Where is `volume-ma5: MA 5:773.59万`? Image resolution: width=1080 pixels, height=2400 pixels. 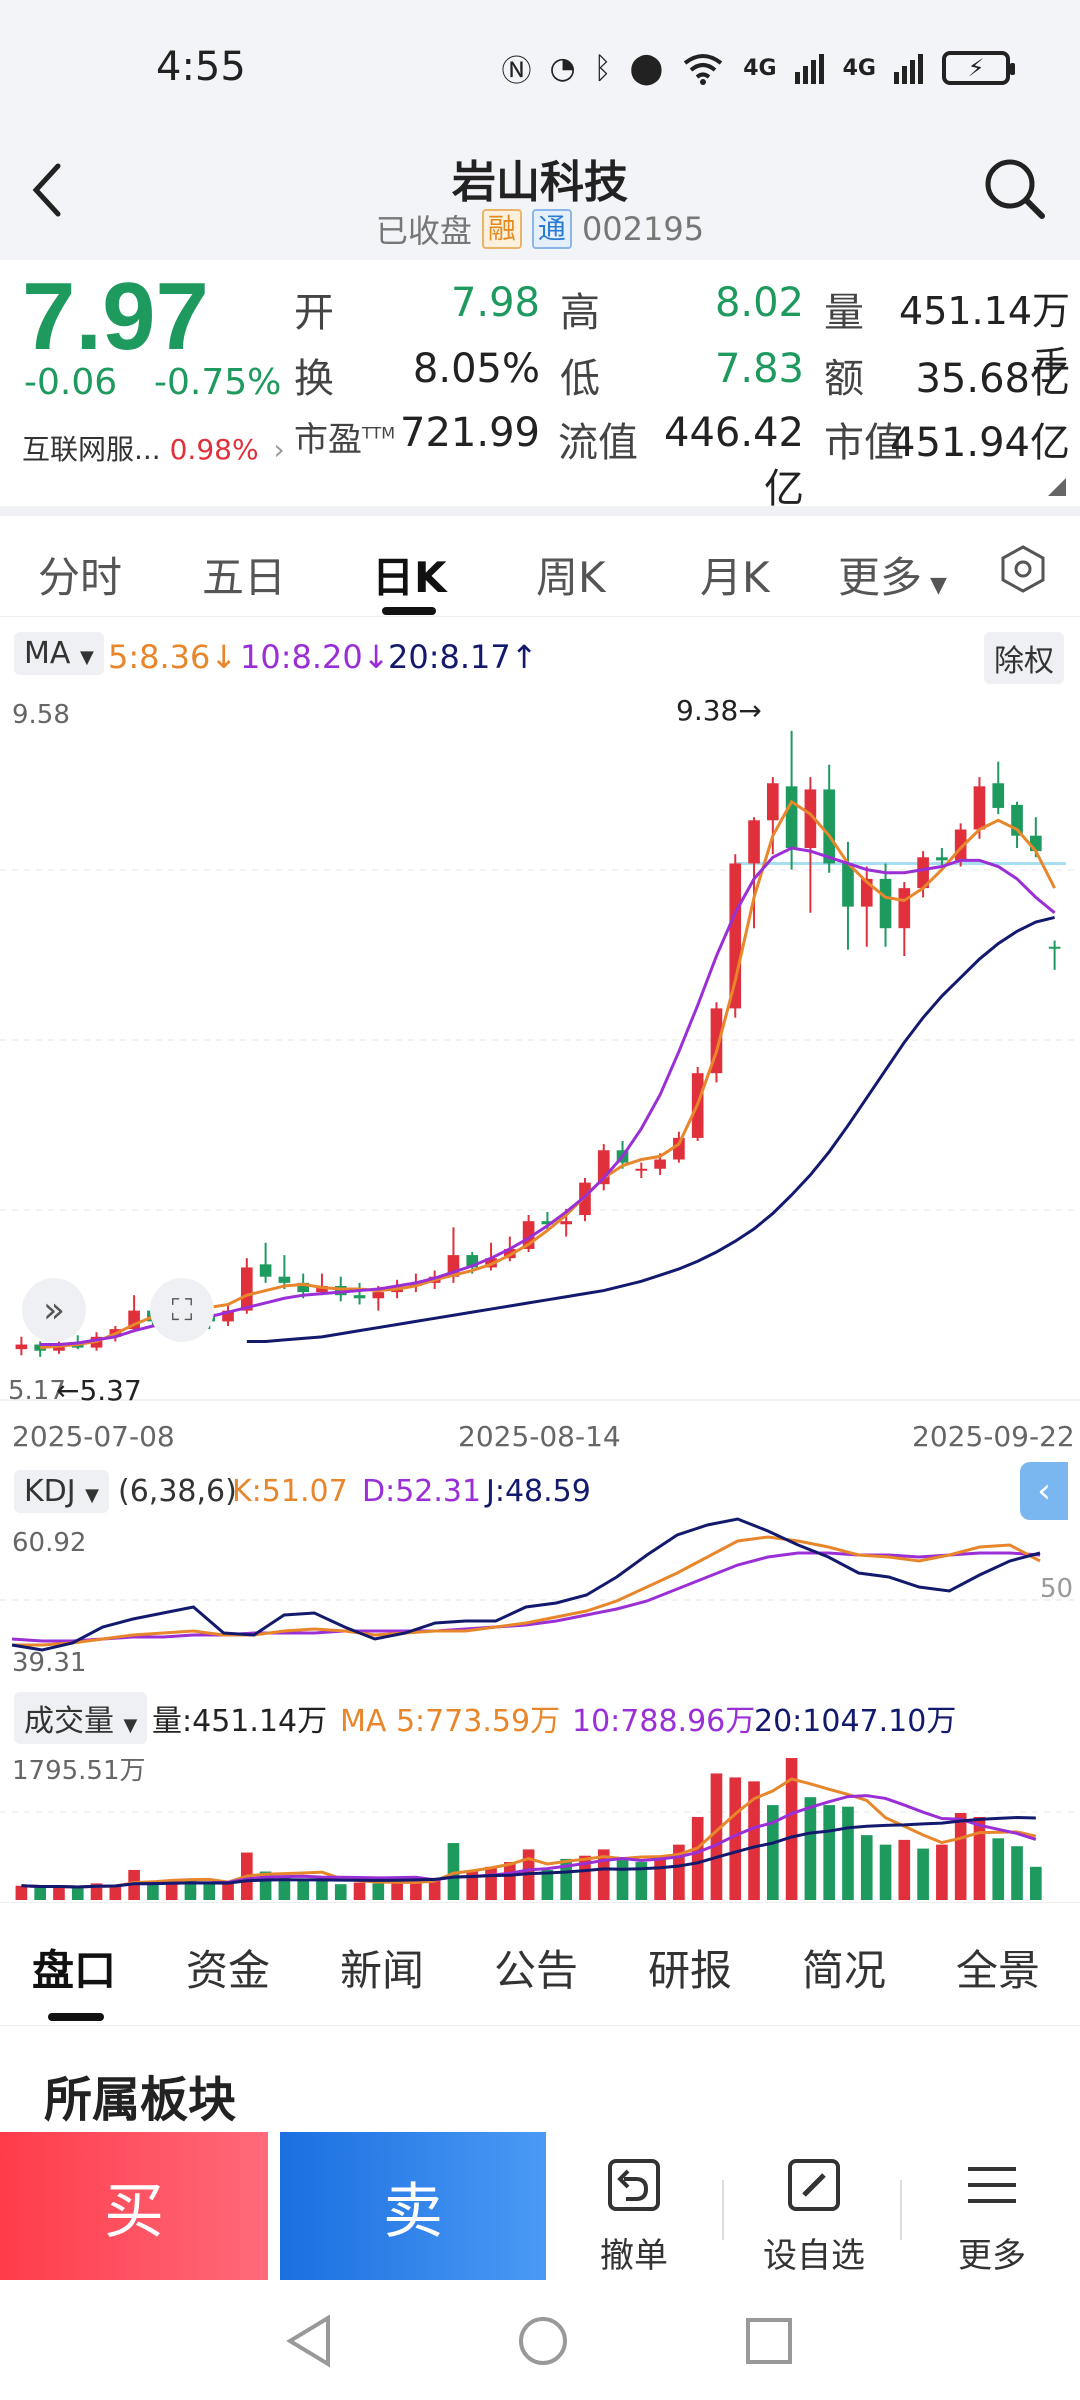 volume-ma5: MA 5:773.59万 is located at coordinates (450, 1721).